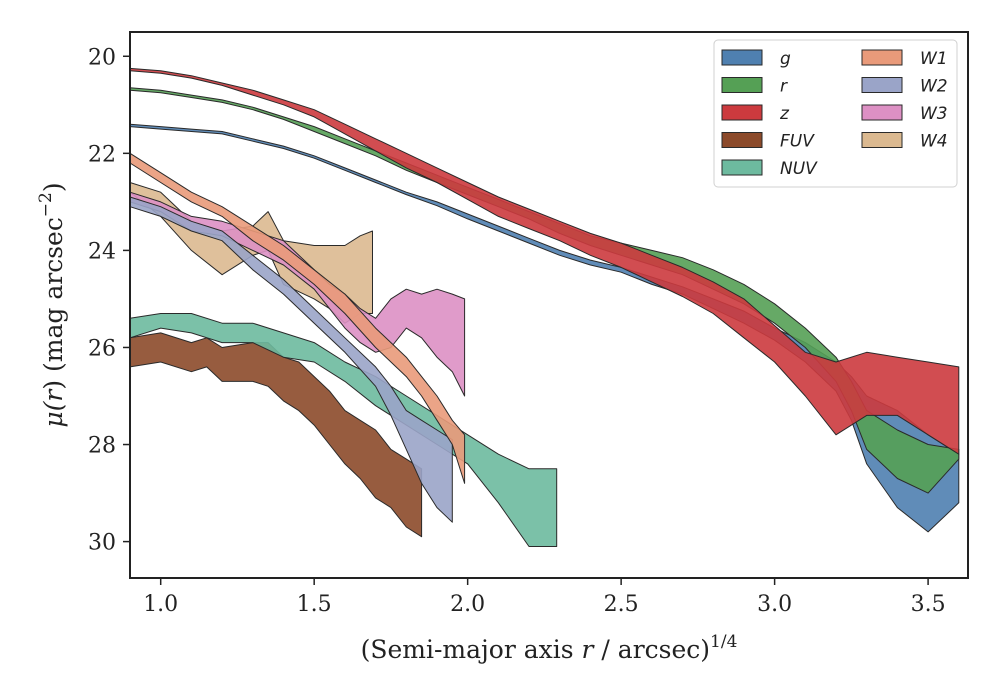 This screenshot has width=1000, height=700. Describe the element at coordinates (882, 57) in the screenshot. I see `legend-swatch-w1` at that location.